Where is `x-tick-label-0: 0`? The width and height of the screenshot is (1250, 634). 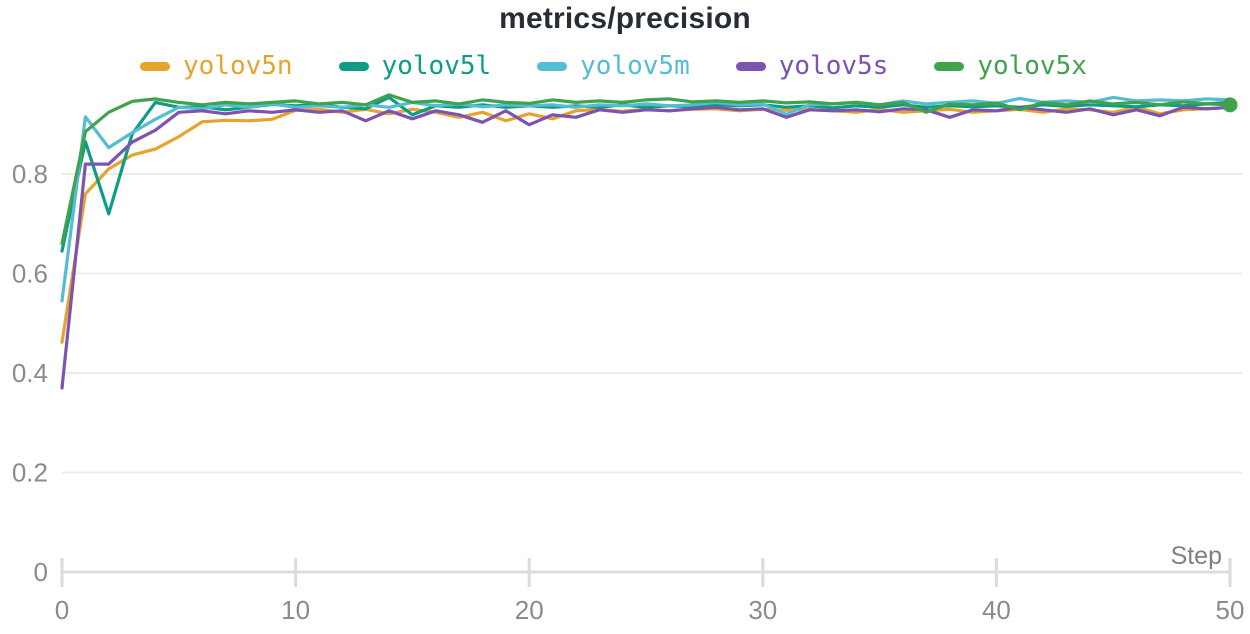 x-tick-label-0: 0 is located at coordinates (62, 610).